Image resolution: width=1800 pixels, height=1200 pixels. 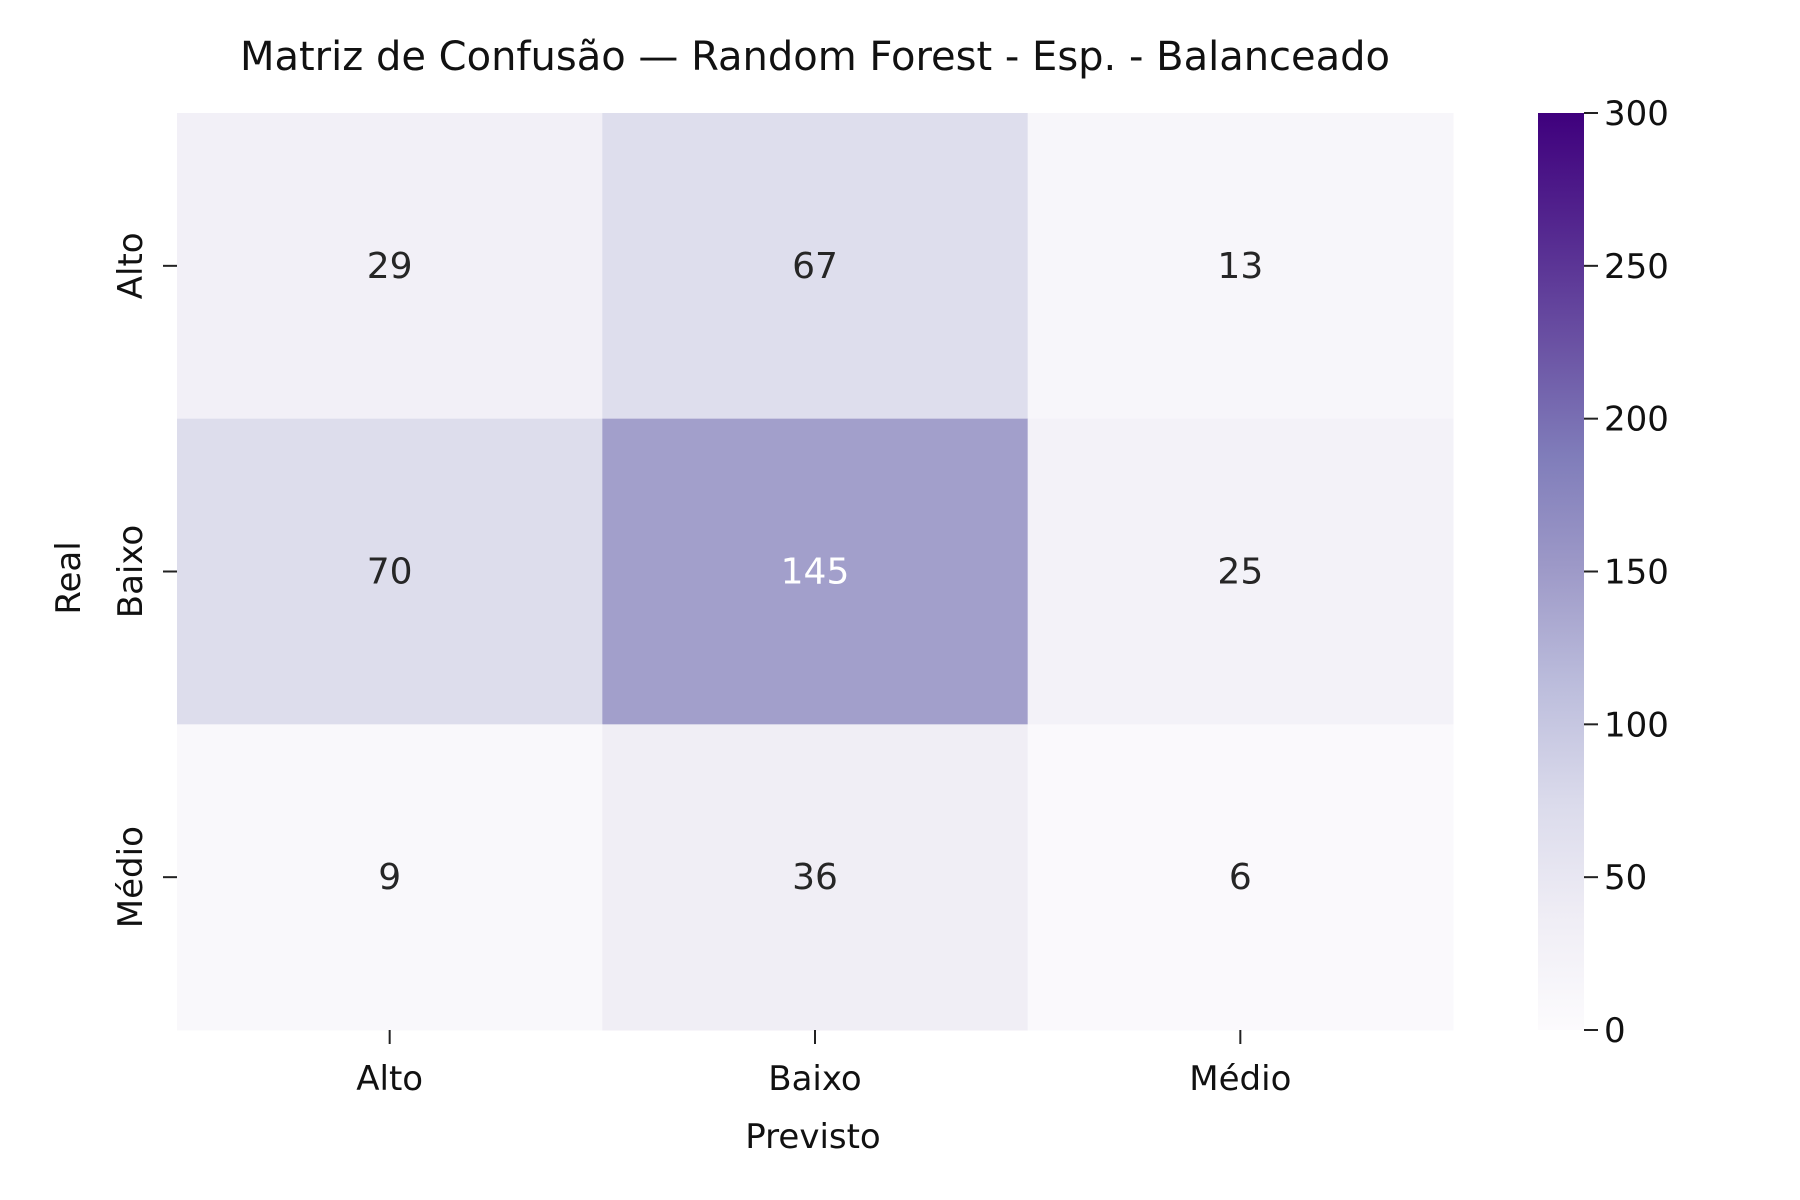 I want to click on cell-value-label: 36, so click(x=815, y=877).